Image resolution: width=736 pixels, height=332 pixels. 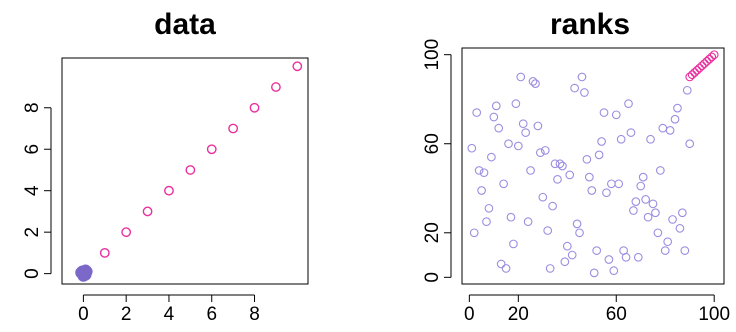 What do you see at coordinates (616, 314) in the screenshot?
I see `x-tick-label-ranks: 60` at bounding box center [616, 314].